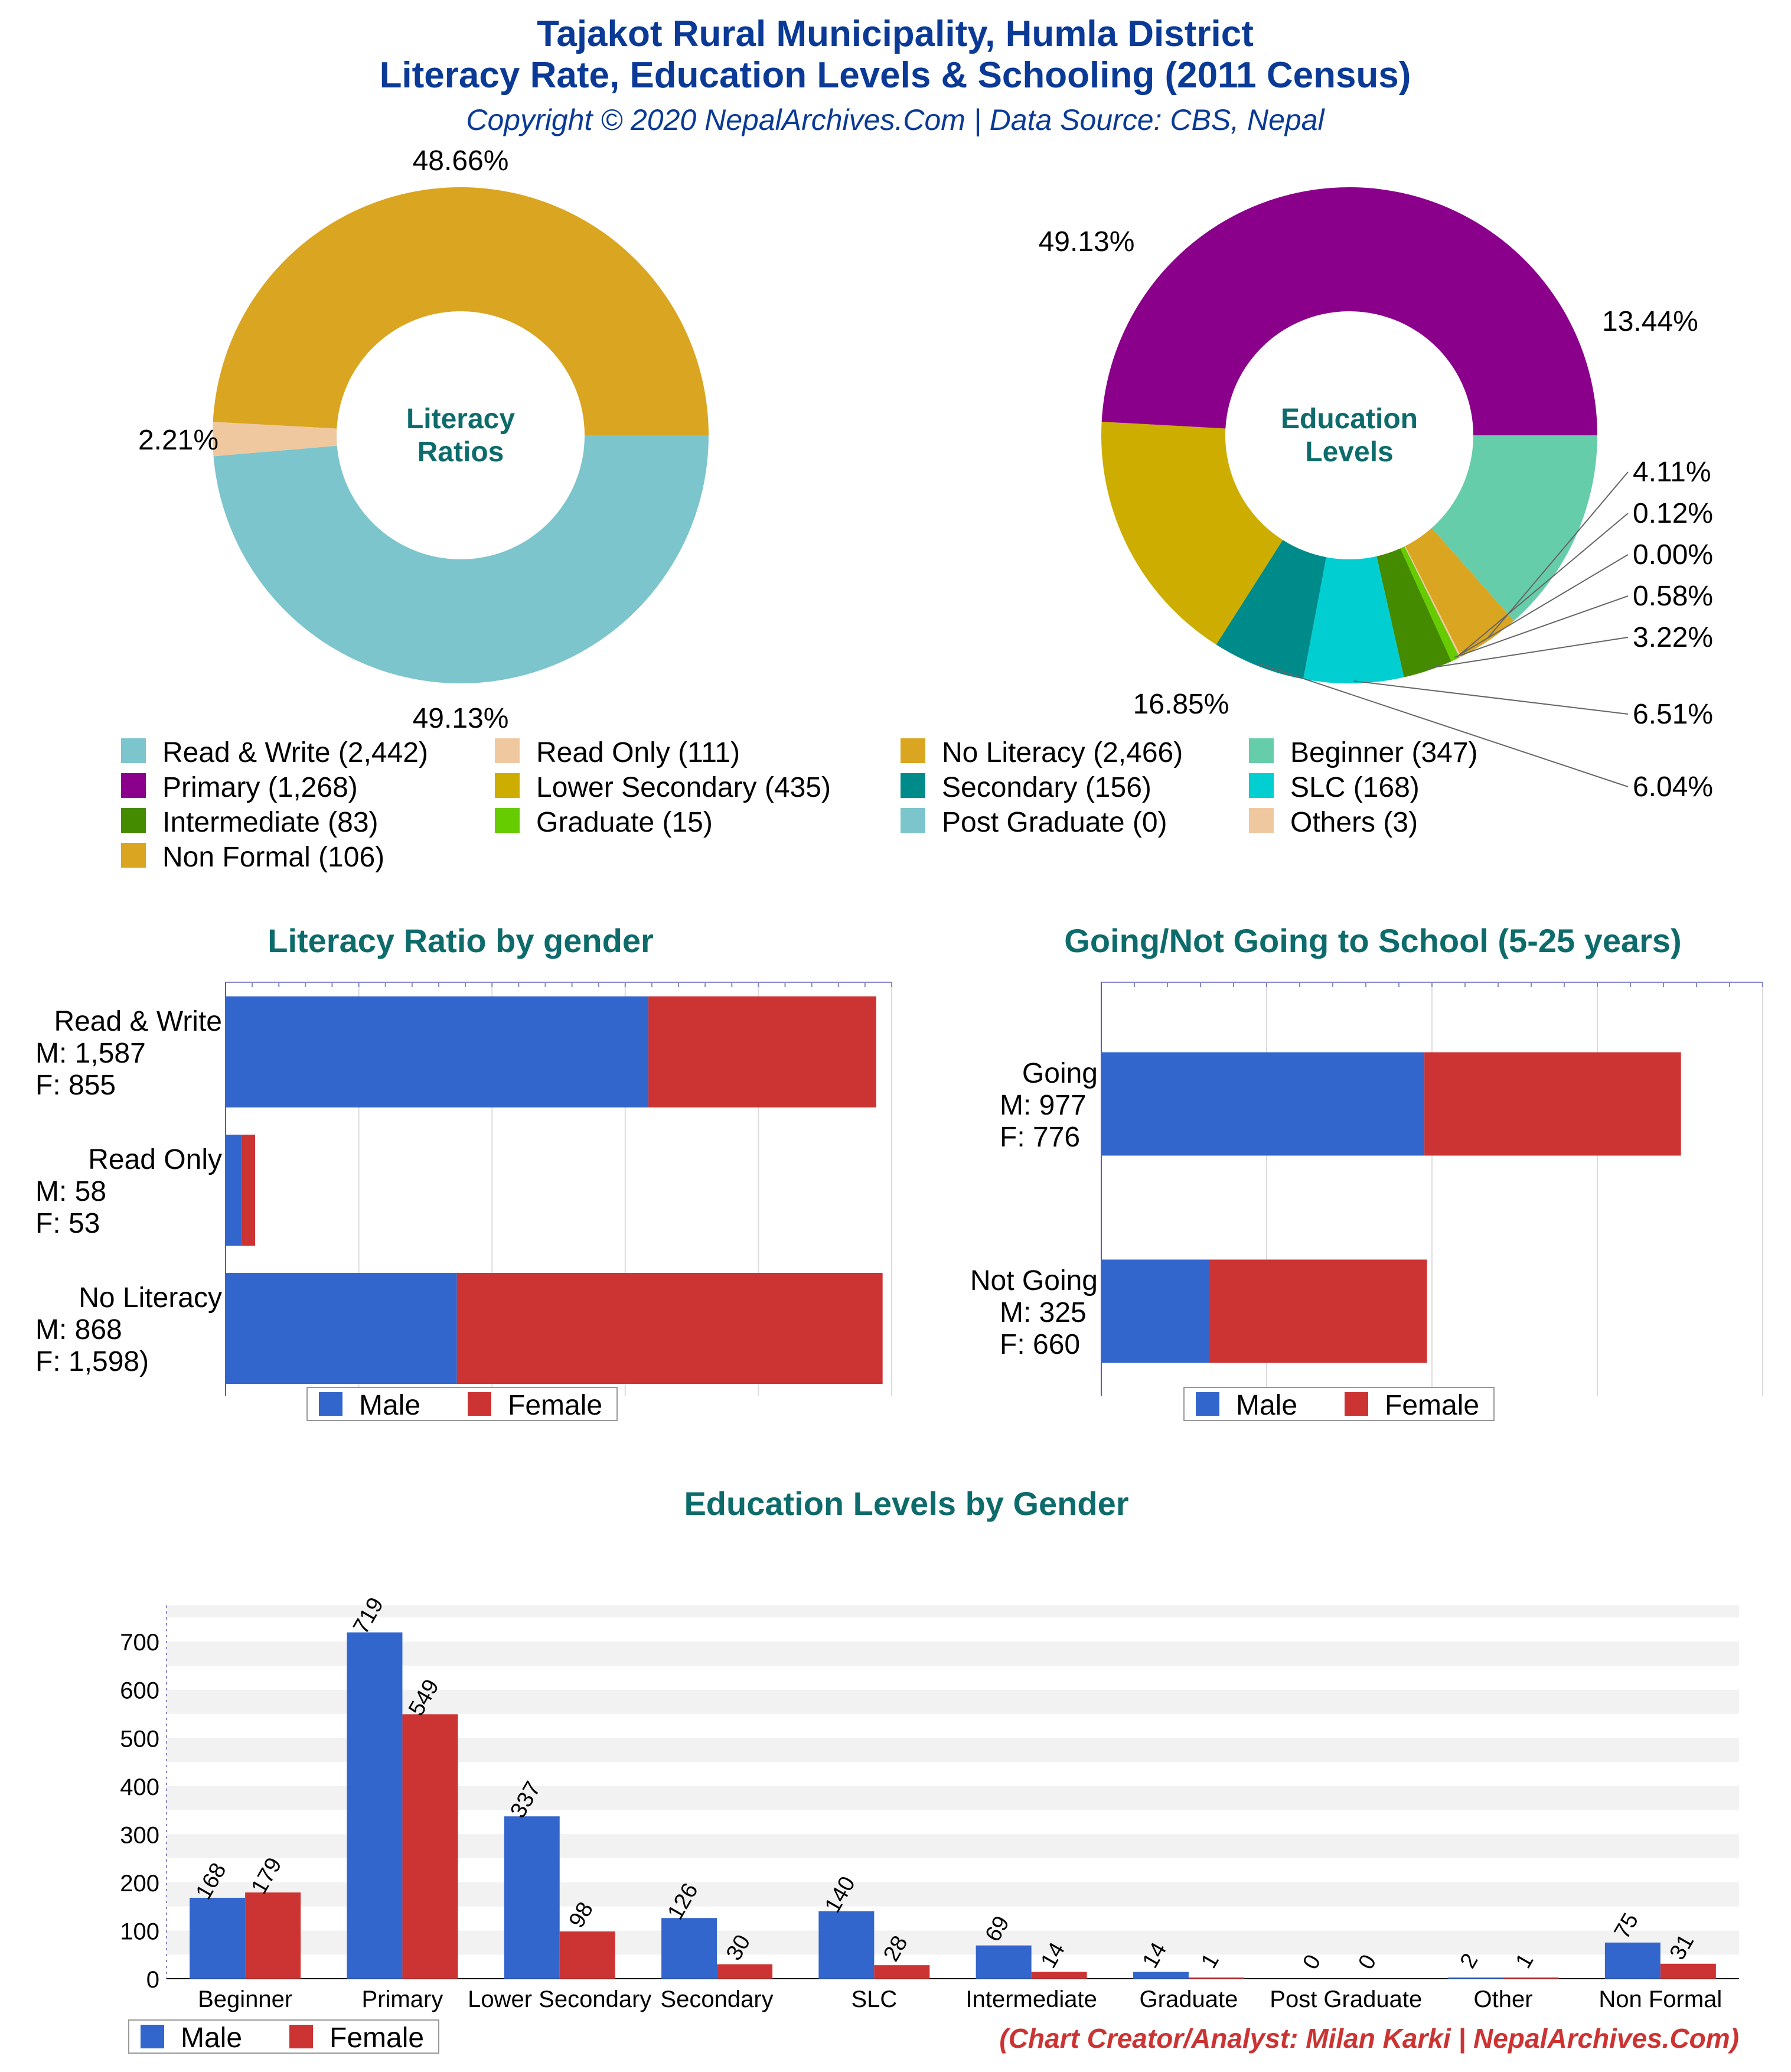 Image resolution: width=1791 pixels, height=2072 pixels. Describe the element at coordinates (1040, 1137) in the screenshot. I see `category-label: F: 776` at that location.